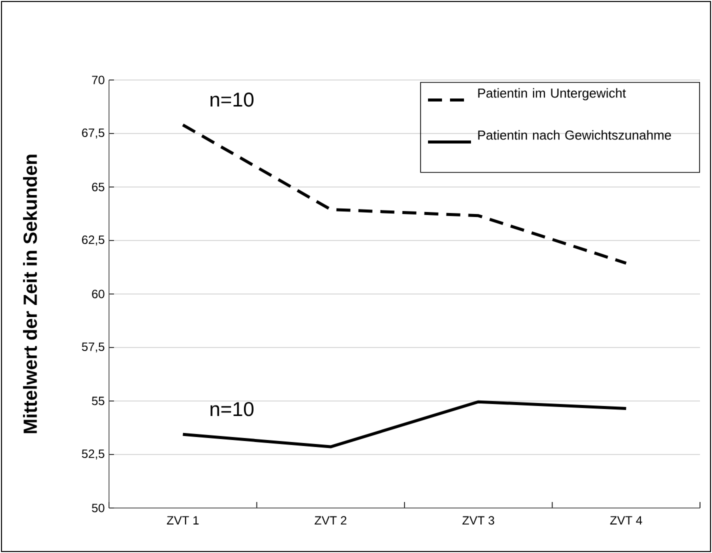 Image resolution: width=712 pixels, height=553 pixels. Describe the element at coordinates (552, 94) in the screenshot. I see `legend-label: Patientin im Untergewicht` at that location.